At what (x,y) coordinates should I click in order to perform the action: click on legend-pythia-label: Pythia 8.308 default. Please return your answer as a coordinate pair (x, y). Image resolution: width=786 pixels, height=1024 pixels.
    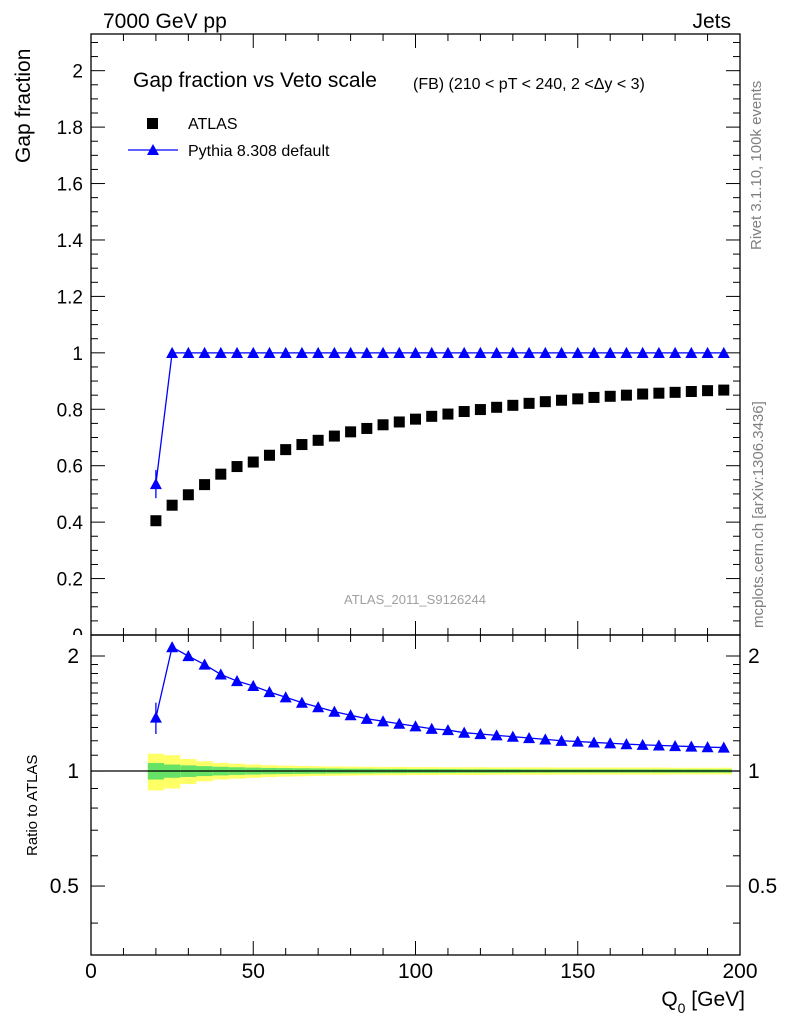
    Looking at the image, I should click on (259, 151).